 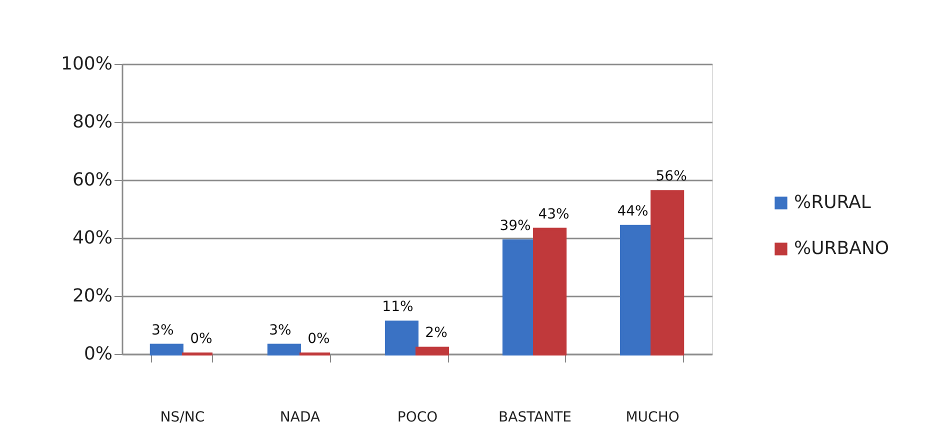 What do you see at coordinates (92, 122) in the screenshot?
I see `y-tick-label: 80%` at bounding box center [92, 122].